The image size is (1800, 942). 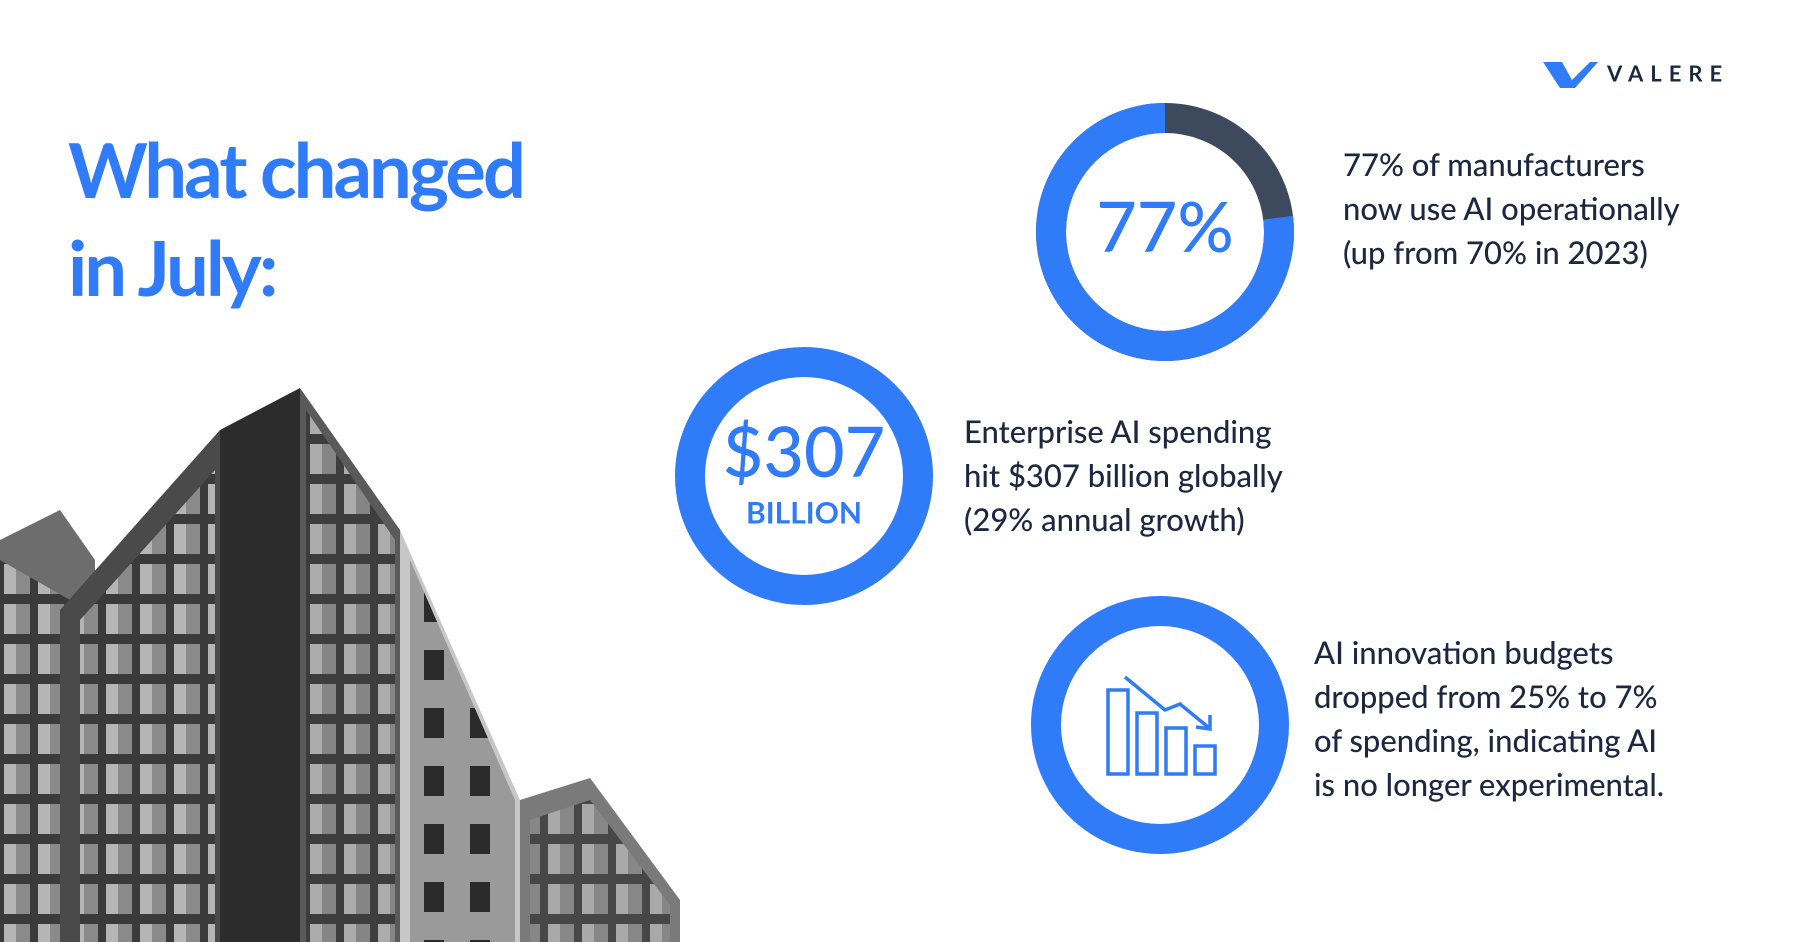 What do you see at coordinates (1485, 740) in the screenshot?
I see `stat-description: of spending, indicating AI` at bounding box center [1485, 740].